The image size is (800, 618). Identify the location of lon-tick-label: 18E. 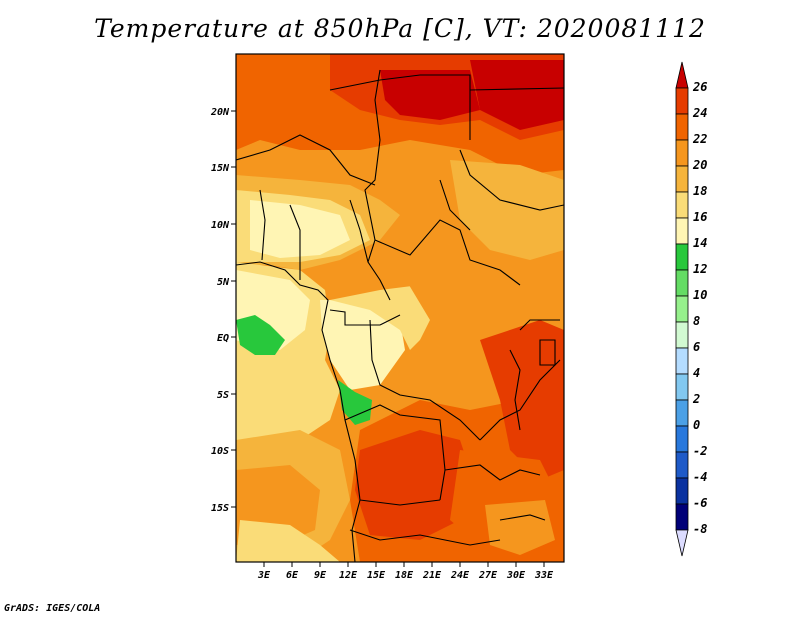
(404, 575).